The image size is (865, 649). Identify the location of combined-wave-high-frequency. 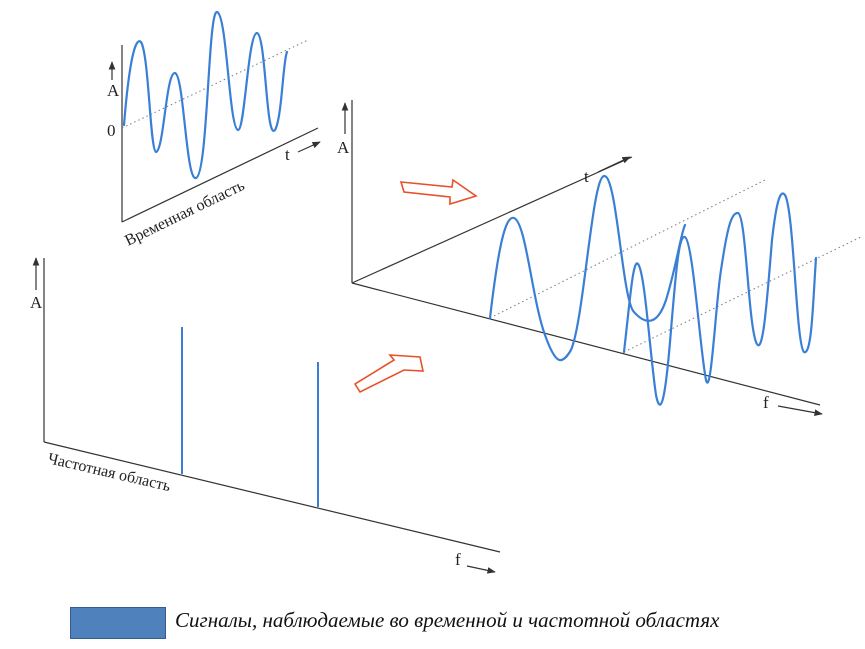
(720, 299).